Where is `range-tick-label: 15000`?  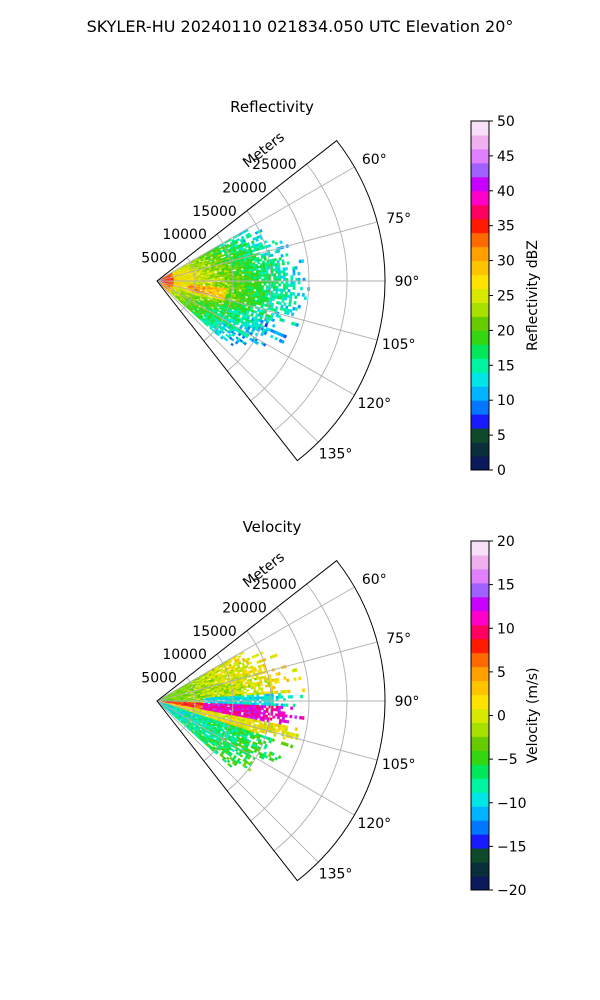 range-tick-label: 15000 is located at coordinates (214, 212).